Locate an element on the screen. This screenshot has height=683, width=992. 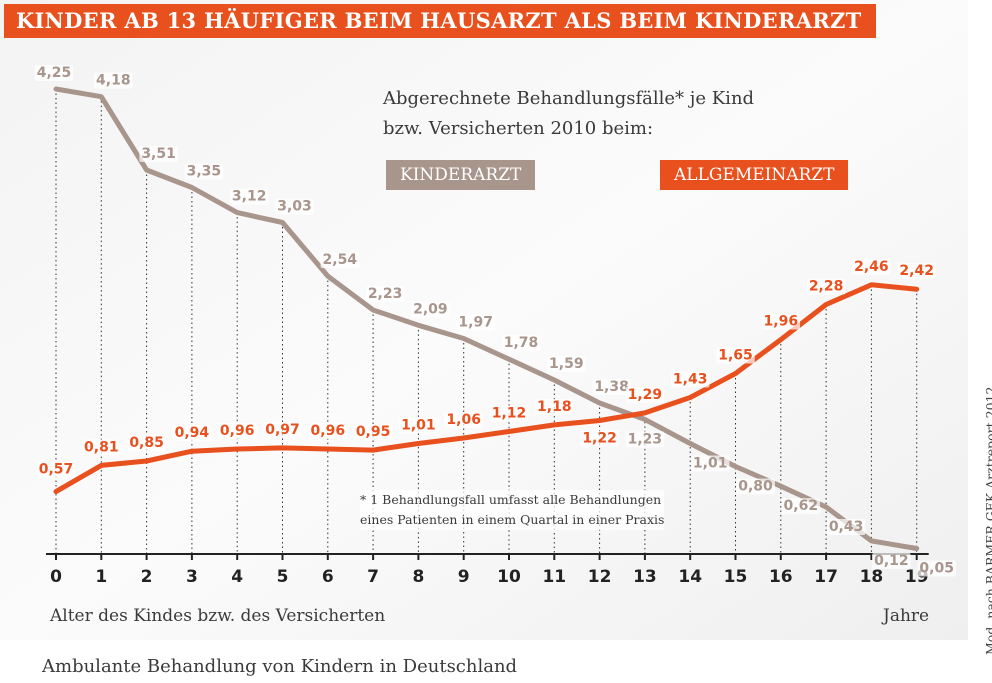
data-label-allgemeinarzt-19: 2,42 is located at coordinates (916, 271).